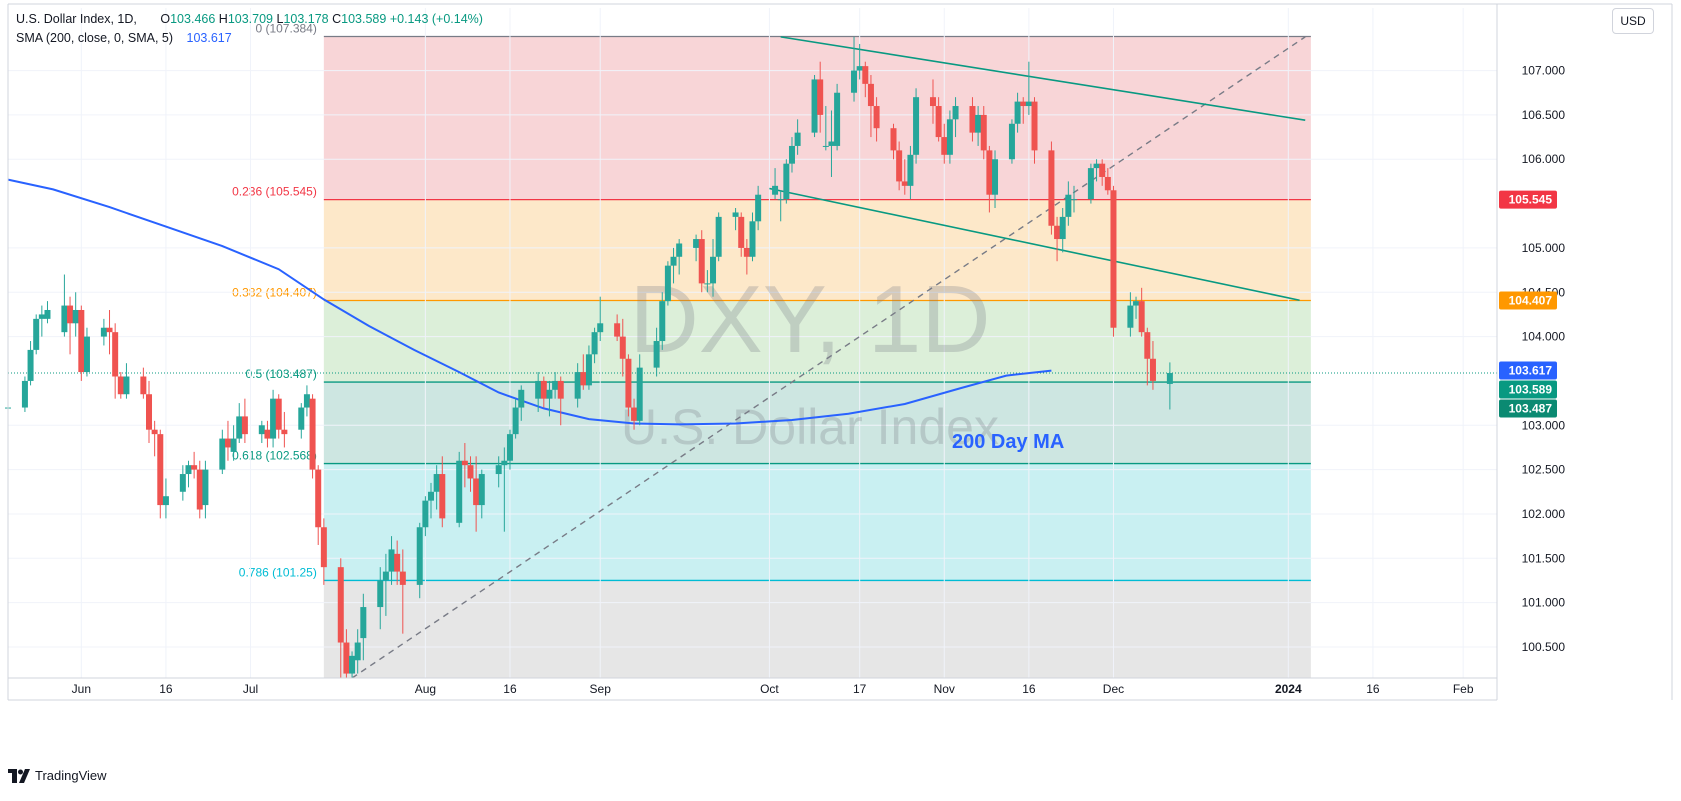 The height and width of the screenshot is (801, 1681). What do you see at coordinates (71, 775) in the screenshot?
I see `tradingview-logo-text: TradingView` at bounding box center [71, 775].